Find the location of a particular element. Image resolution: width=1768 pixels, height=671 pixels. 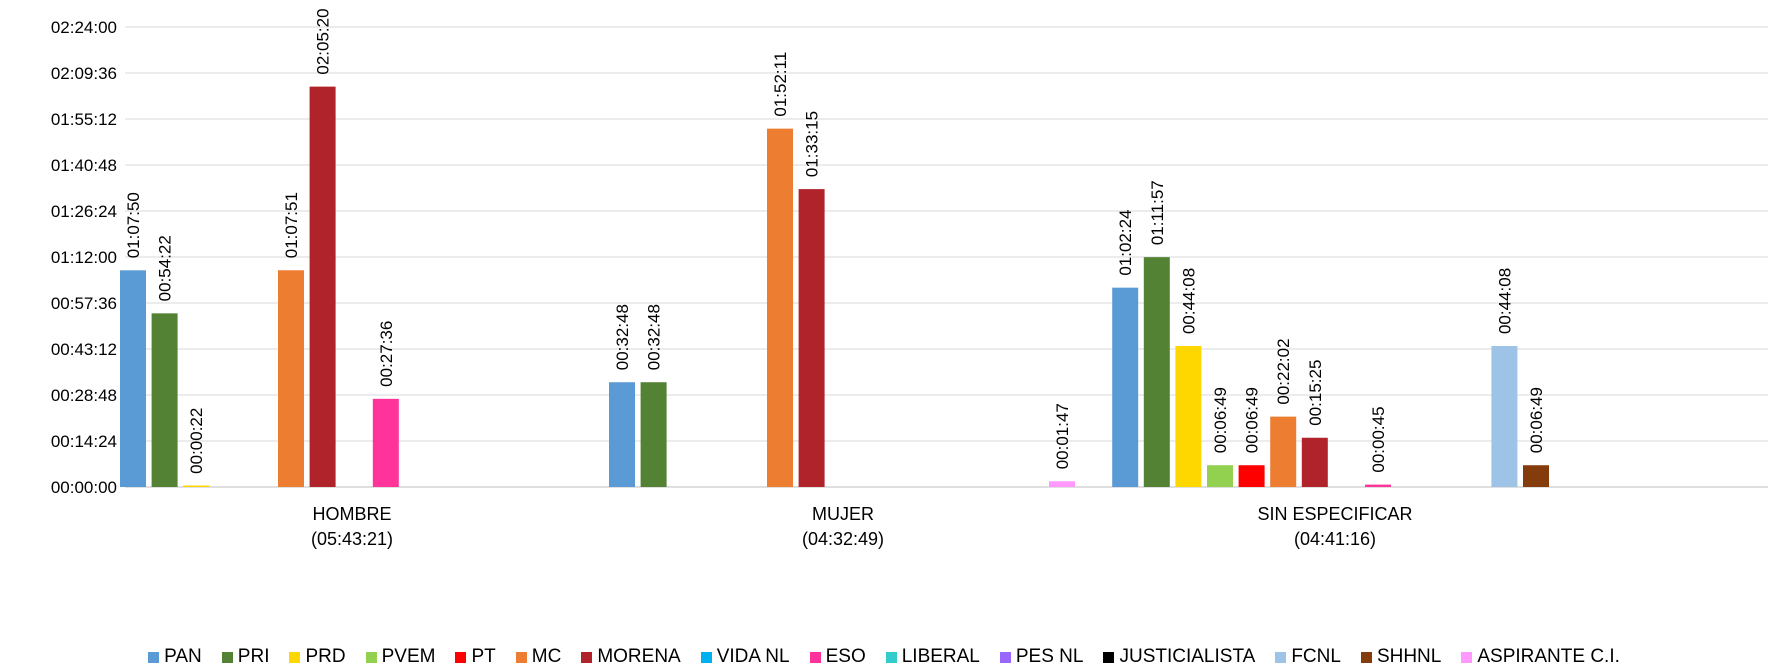

legend-item: PRD is located at coordinates (317, 657).